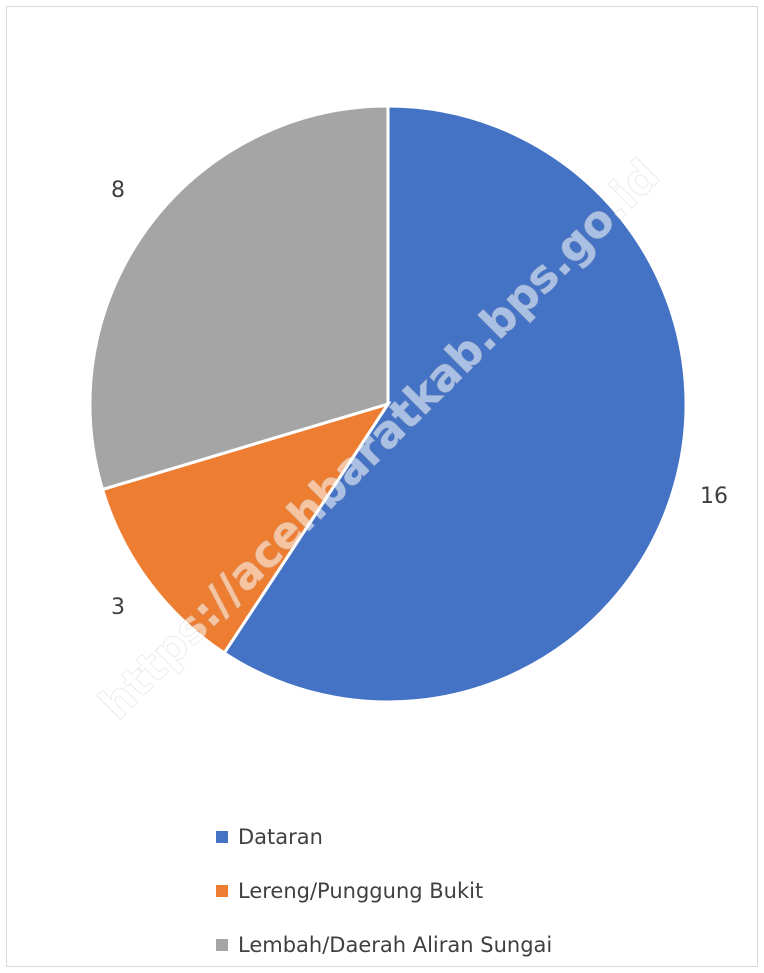 Image resolution: width=764 pixels, height=973 pixels. Describe the element at coordinates (361, 891) in the screenshot. I see `legend-label: Lereng/Punggung Bukit` at that location.